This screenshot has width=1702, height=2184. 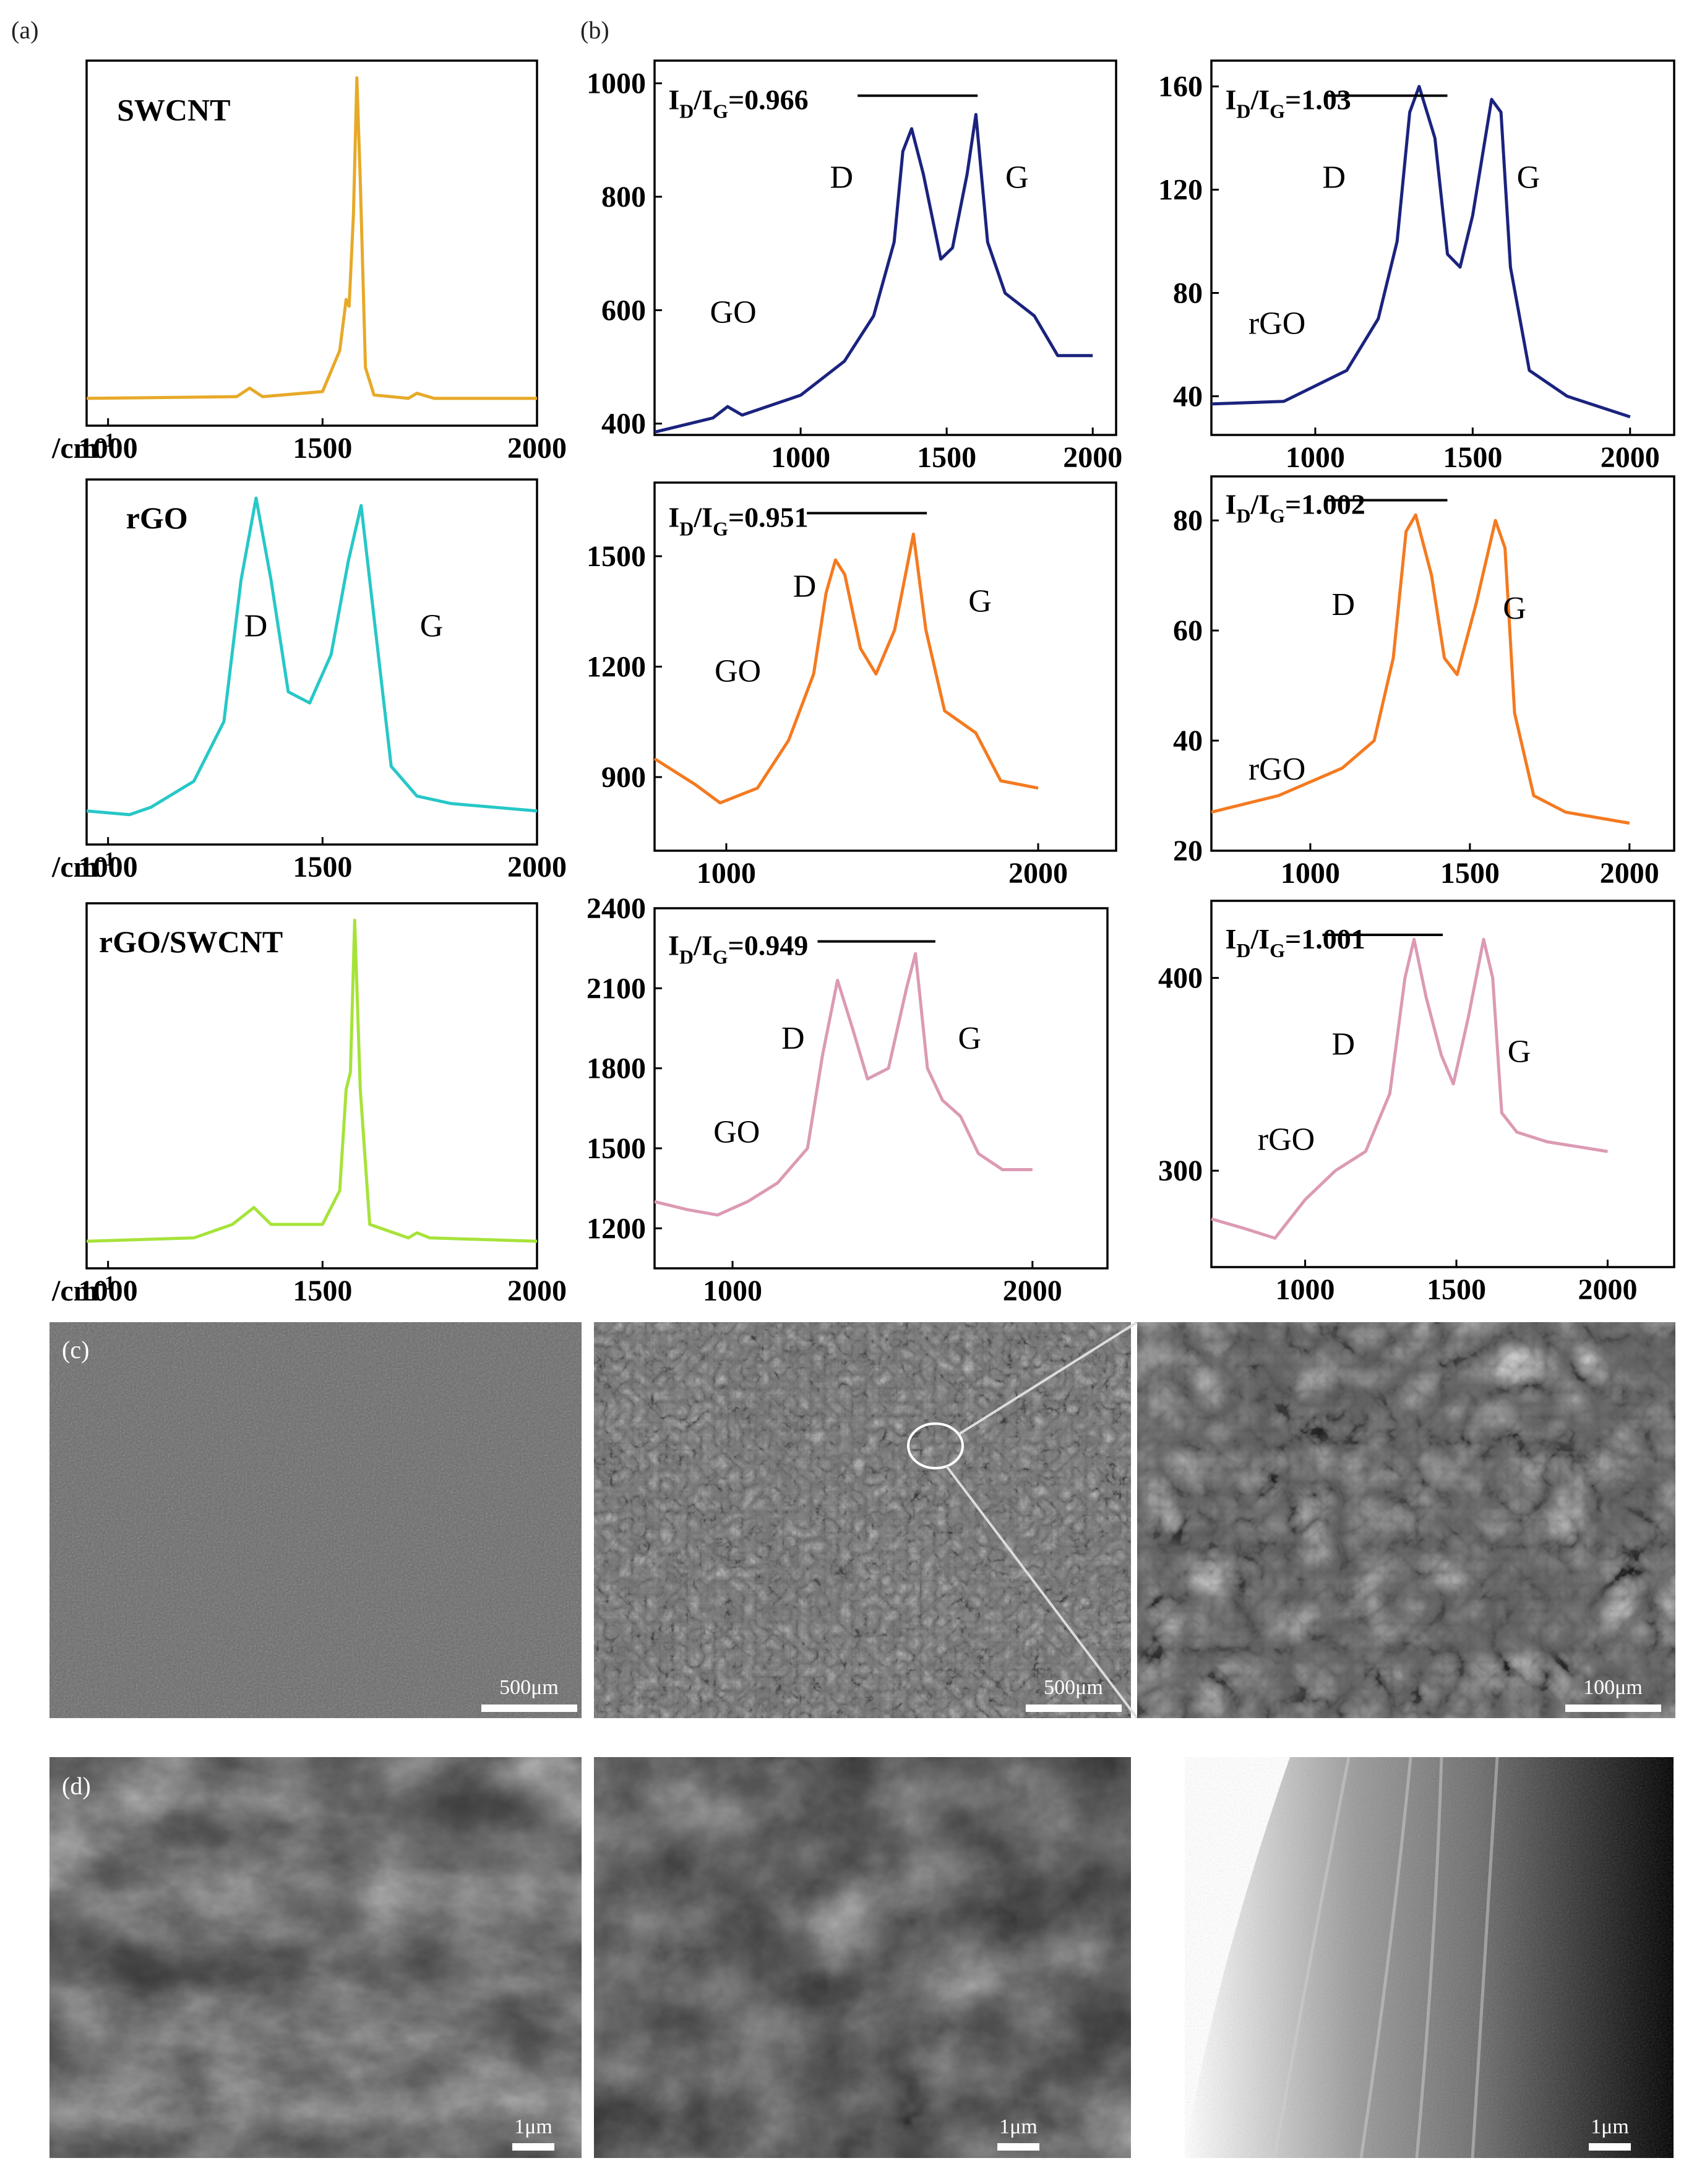 I want to click on y-tick-label: 900, so click(x=623, y=777).